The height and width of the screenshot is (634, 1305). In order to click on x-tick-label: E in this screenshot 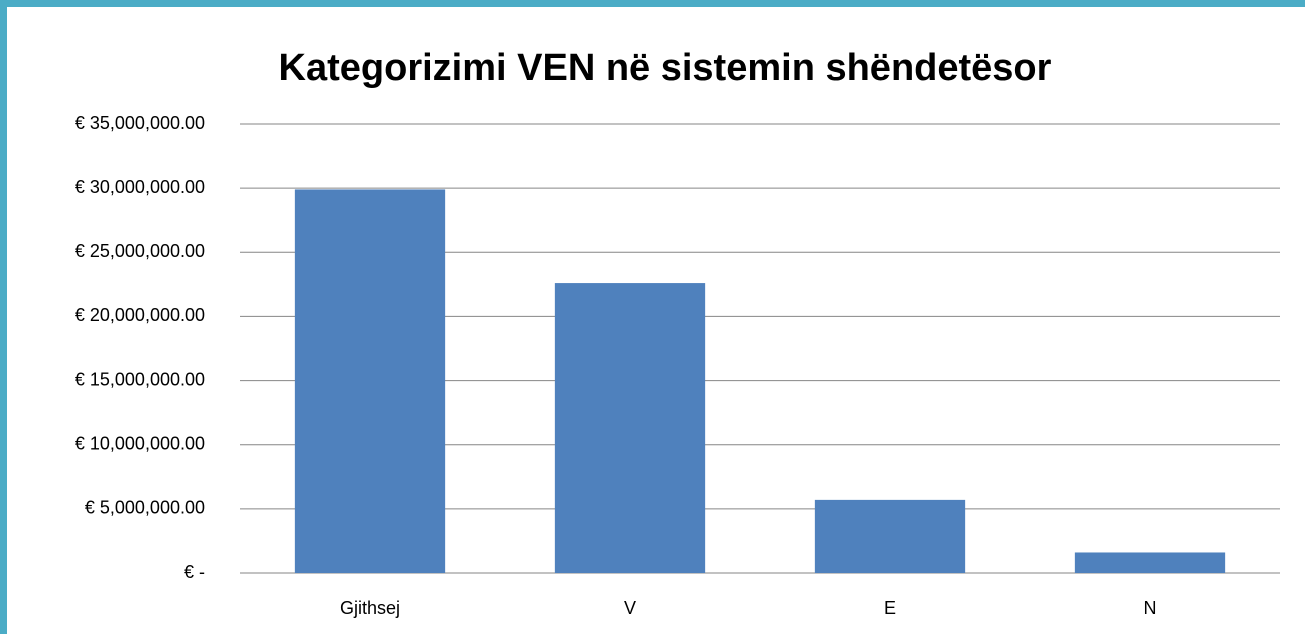, I will do `click(890, 608)`.